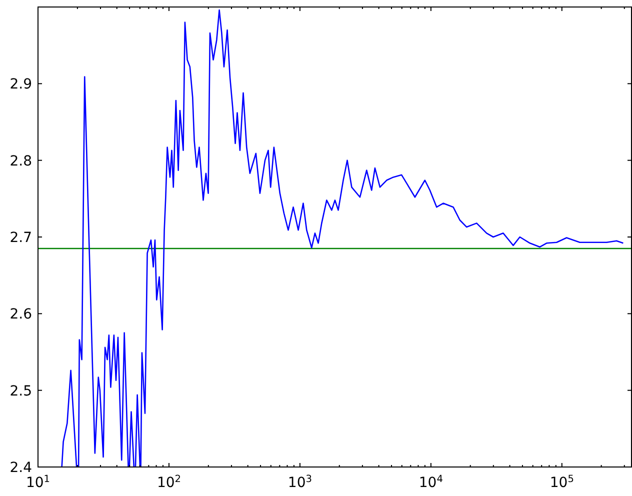 The image size is (632, 496). What do you see at coordinates (21, 391) in the screenshot?
I see `y-tick-label: 2.5` at bounding box center [21, 391].